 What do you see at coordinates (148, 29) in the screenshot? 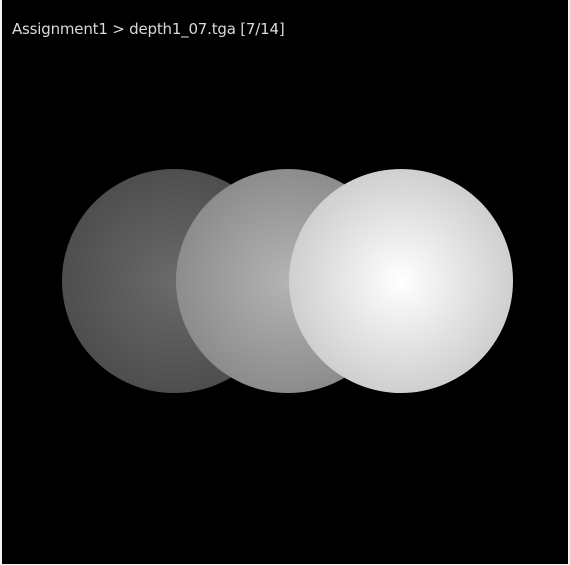
I see `image-title: Assignment1 > depth1_07.tga [7/14]` at bounding box center [148, 29].